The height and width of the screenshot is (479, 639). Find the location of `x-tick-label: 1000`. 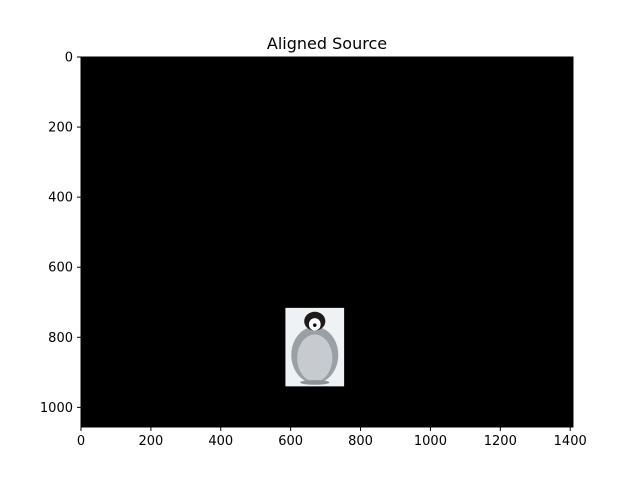

x-tick-label: 1000 is located at coordinates (430, 441).